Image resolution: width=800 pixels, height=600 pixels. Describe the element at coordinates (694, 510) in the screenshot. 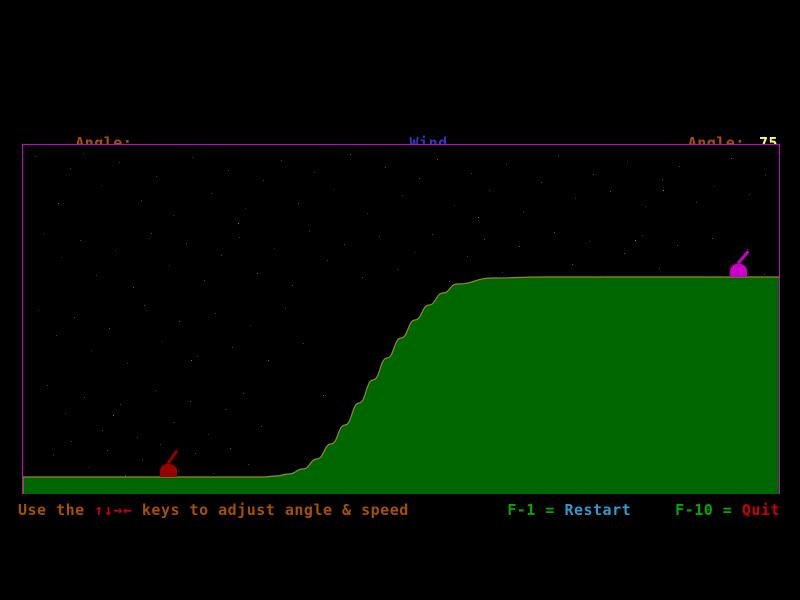

I see `quit-key-label: F-10` at that location.